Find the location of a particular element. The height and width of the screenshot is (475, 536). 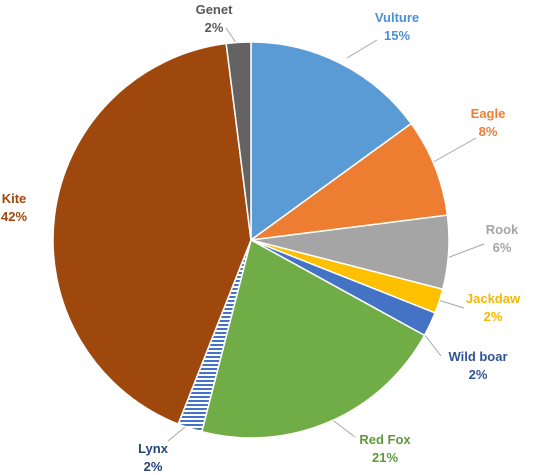

slice-label-vulture: Vulture is located at coordinates (397, 17).